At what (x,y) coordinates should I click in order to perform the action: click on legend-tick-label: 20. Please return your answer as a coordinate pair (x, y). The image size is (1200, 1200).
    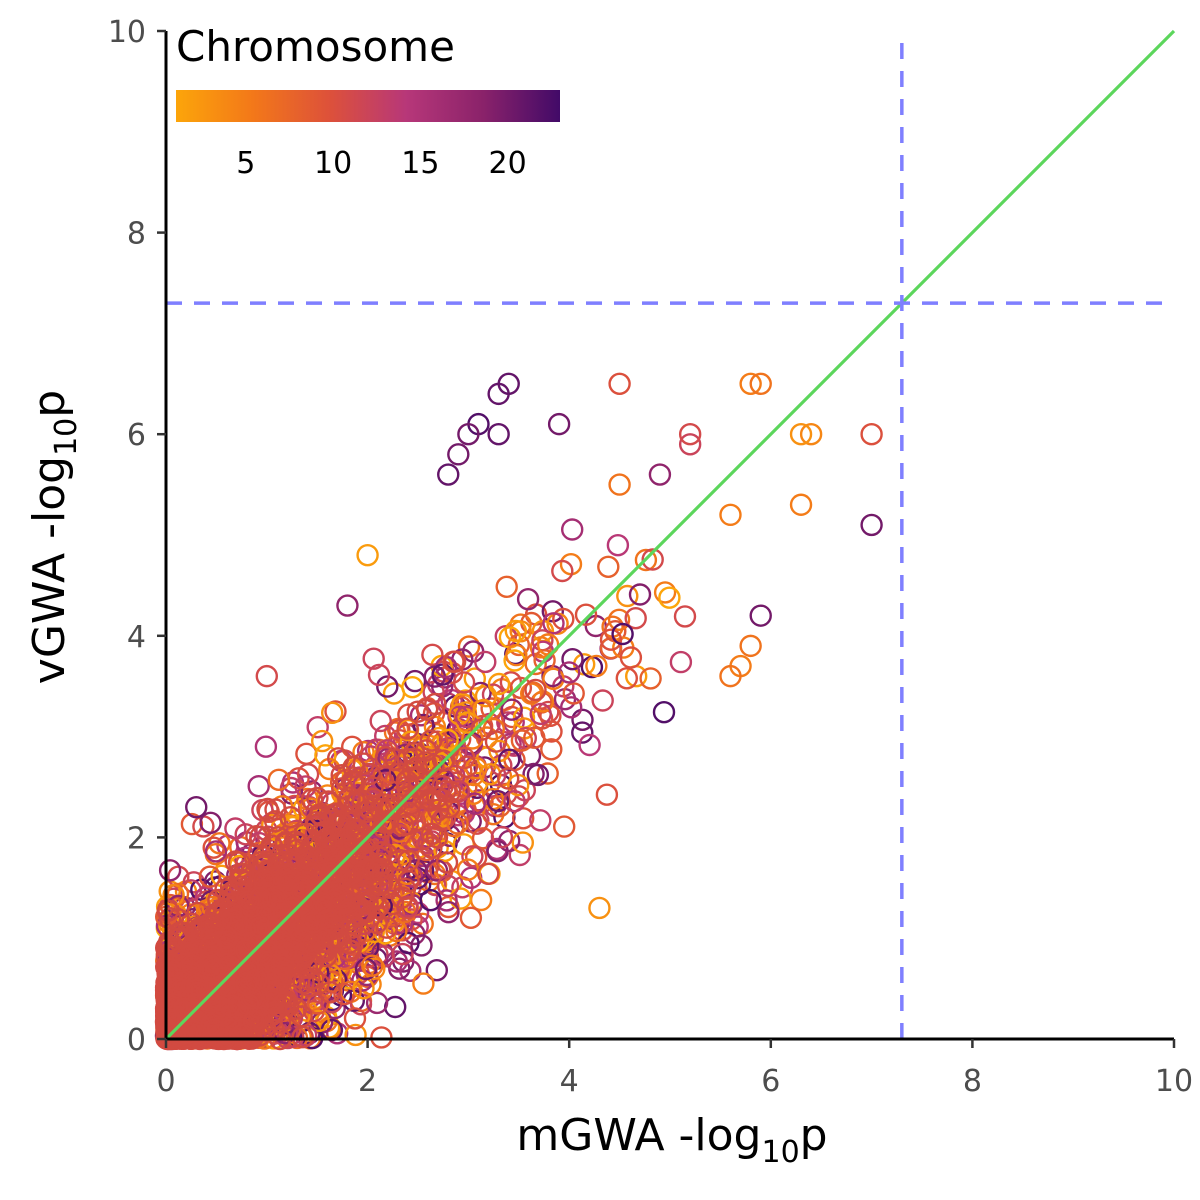
    Looking at the image, I should click on (508, 163).